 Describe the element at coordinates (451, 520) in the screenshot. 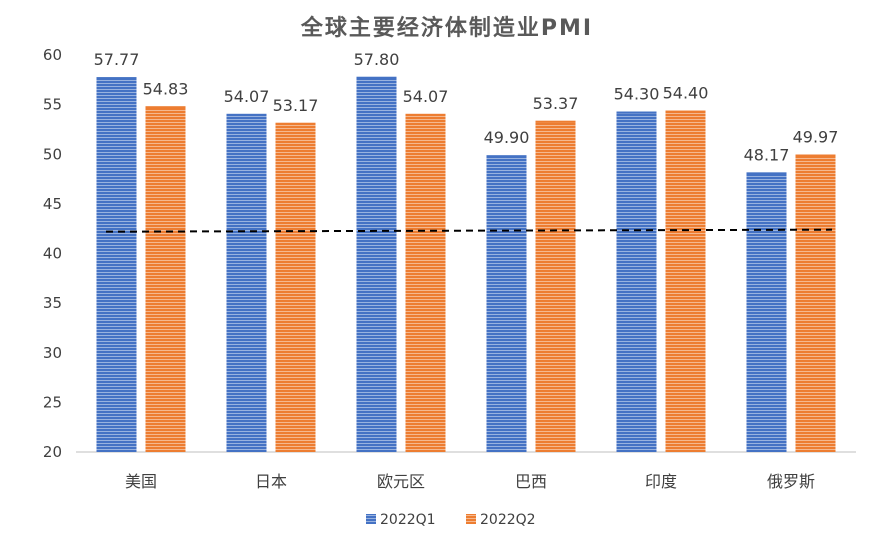

I see `legend: 2022Q1 2022Q2` at that location.